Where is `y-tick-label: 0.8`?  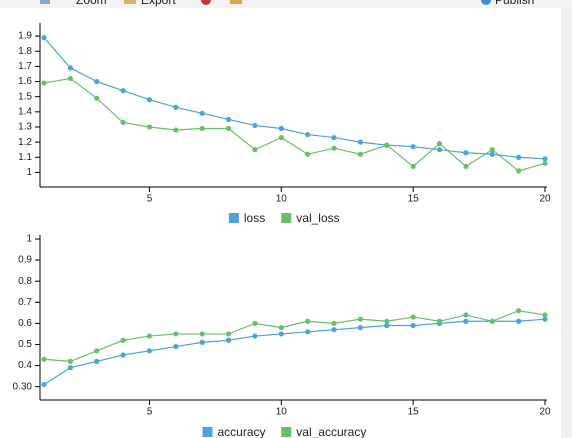
y-tick-label: 0.8 is located at coordinates (25, 281).